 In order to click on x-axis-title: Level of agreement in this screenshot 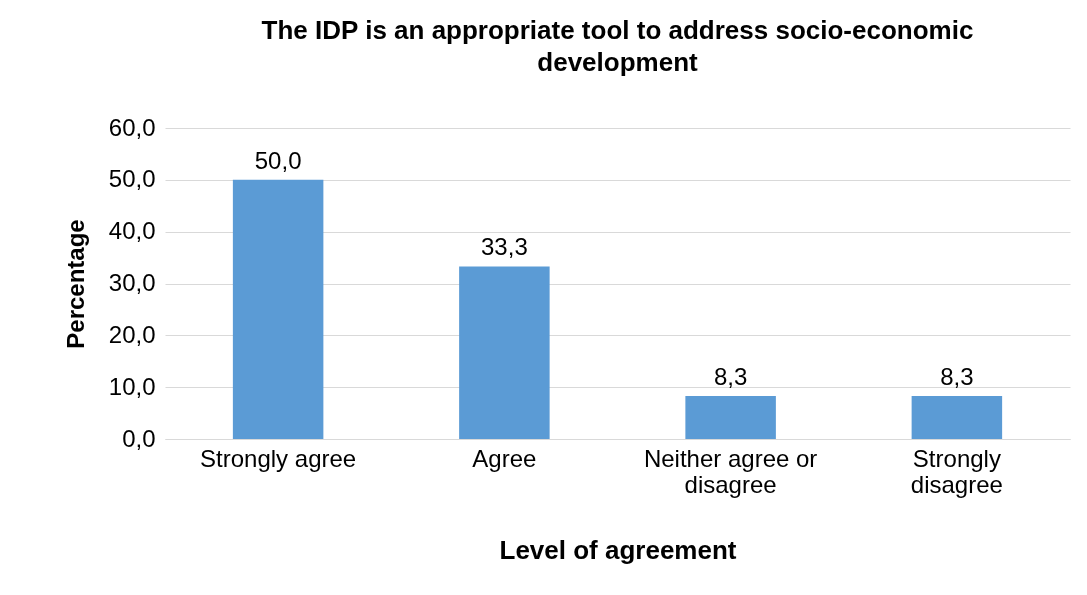, I will do `click(618, 549)`.